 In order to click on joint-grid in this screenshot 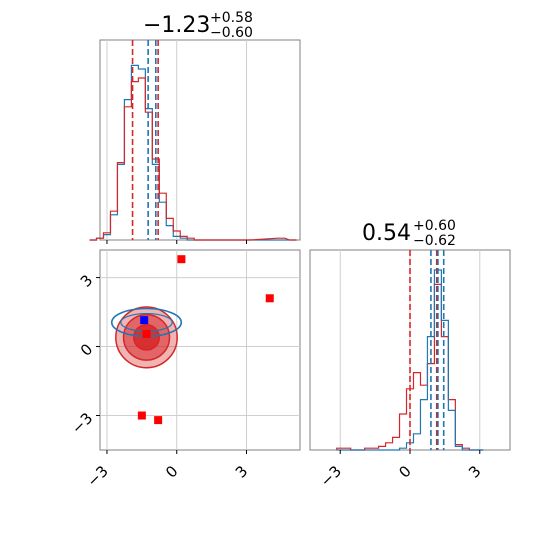, I will do `click(200, 350)`.